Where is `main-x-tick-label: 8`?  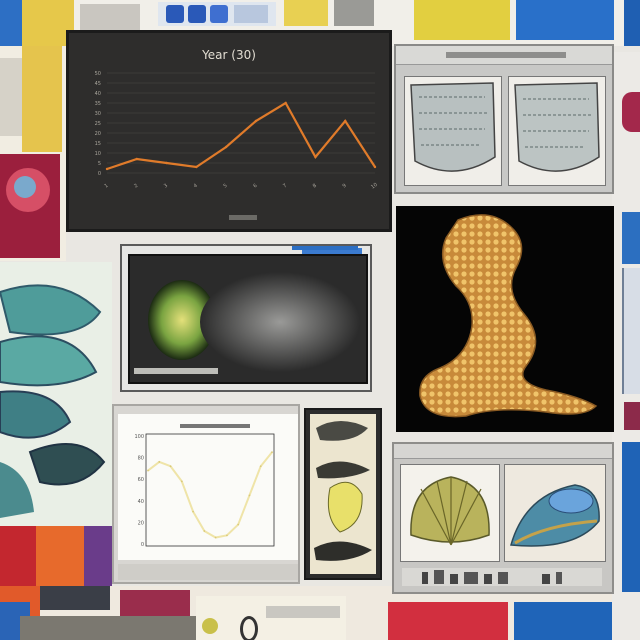 main-x-tick-label: 8 is located at coordinates (315, 186).